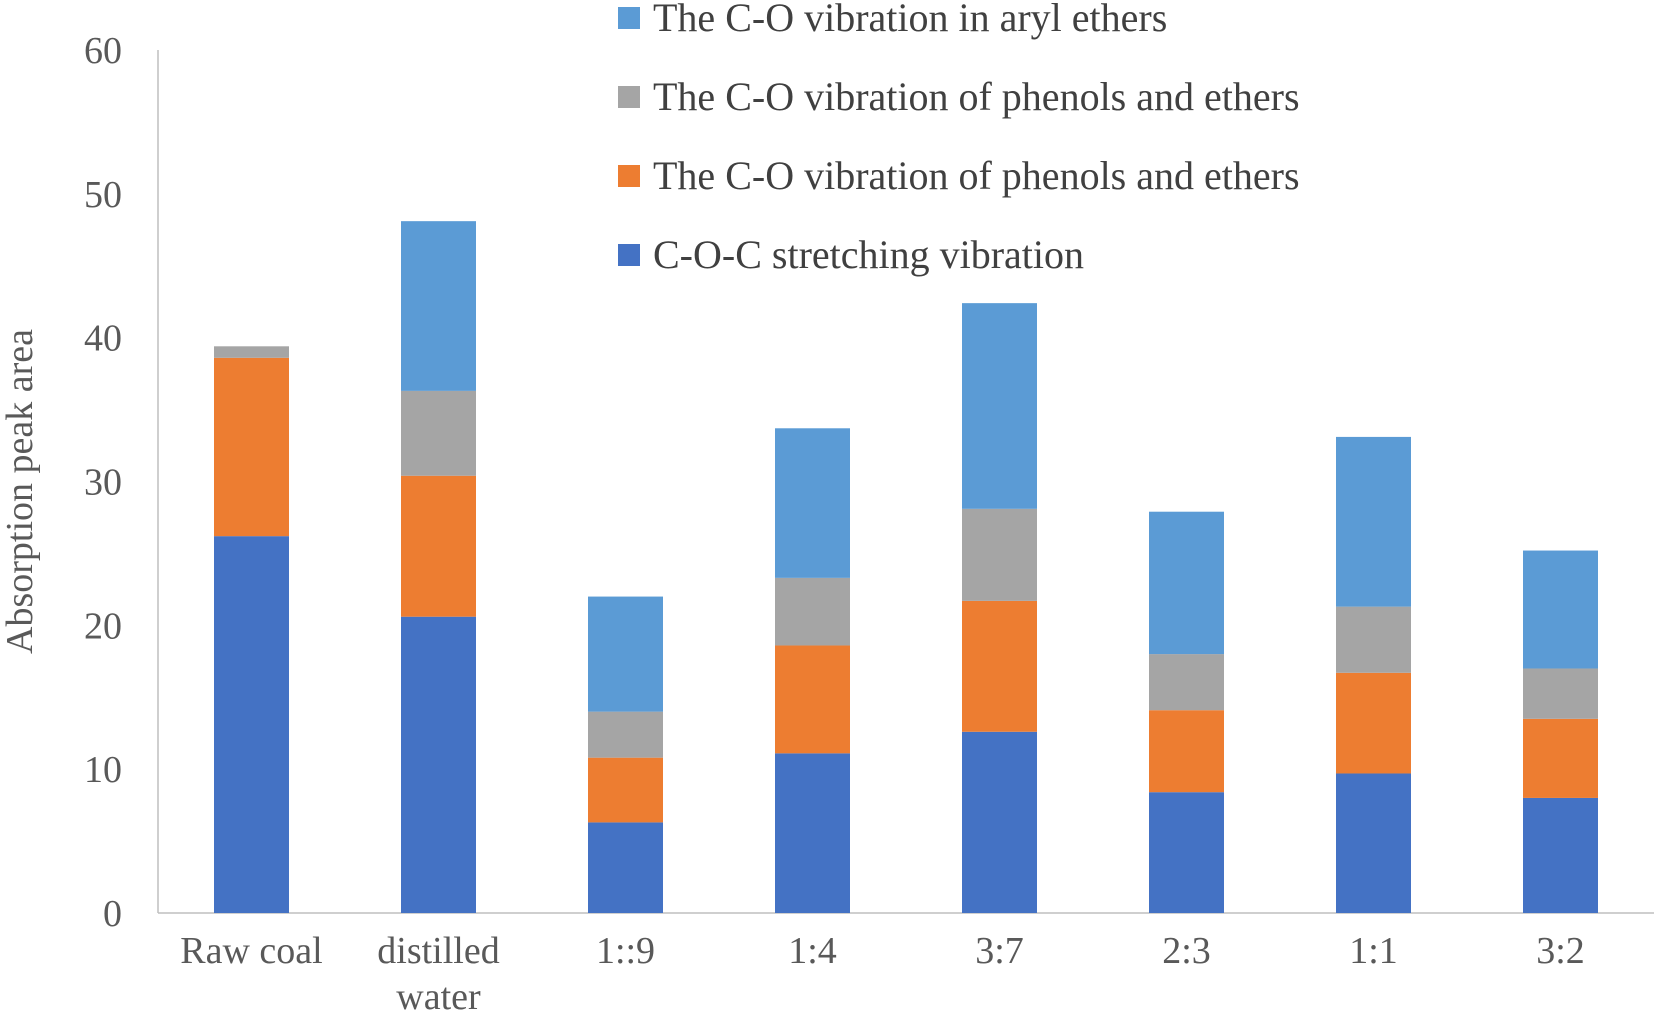  I want to click on y-axis-title: Absorption peak area, so click(20, 491).